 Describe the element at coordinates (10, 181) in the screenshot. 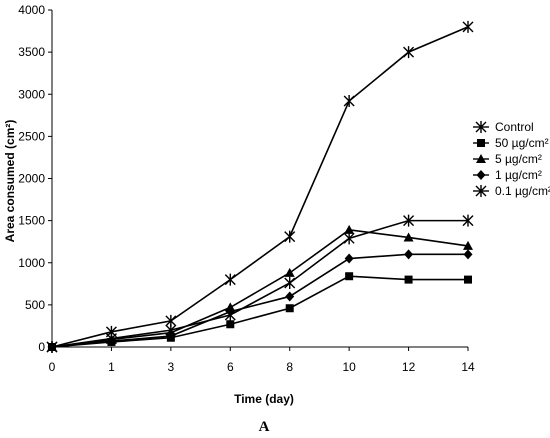

I see `y-axis-title: Area consumed (cm²)` at that location.